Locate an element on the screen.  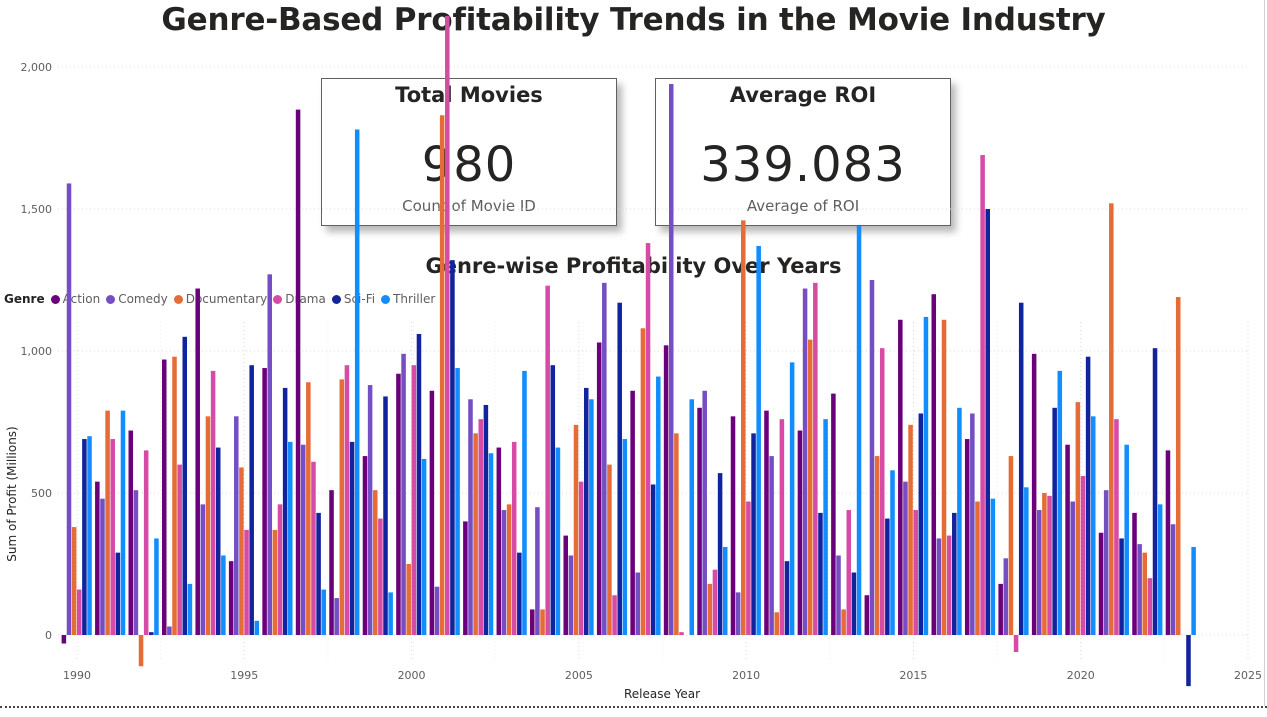
bar-drama-1997 is located at coordinates (313, 548).